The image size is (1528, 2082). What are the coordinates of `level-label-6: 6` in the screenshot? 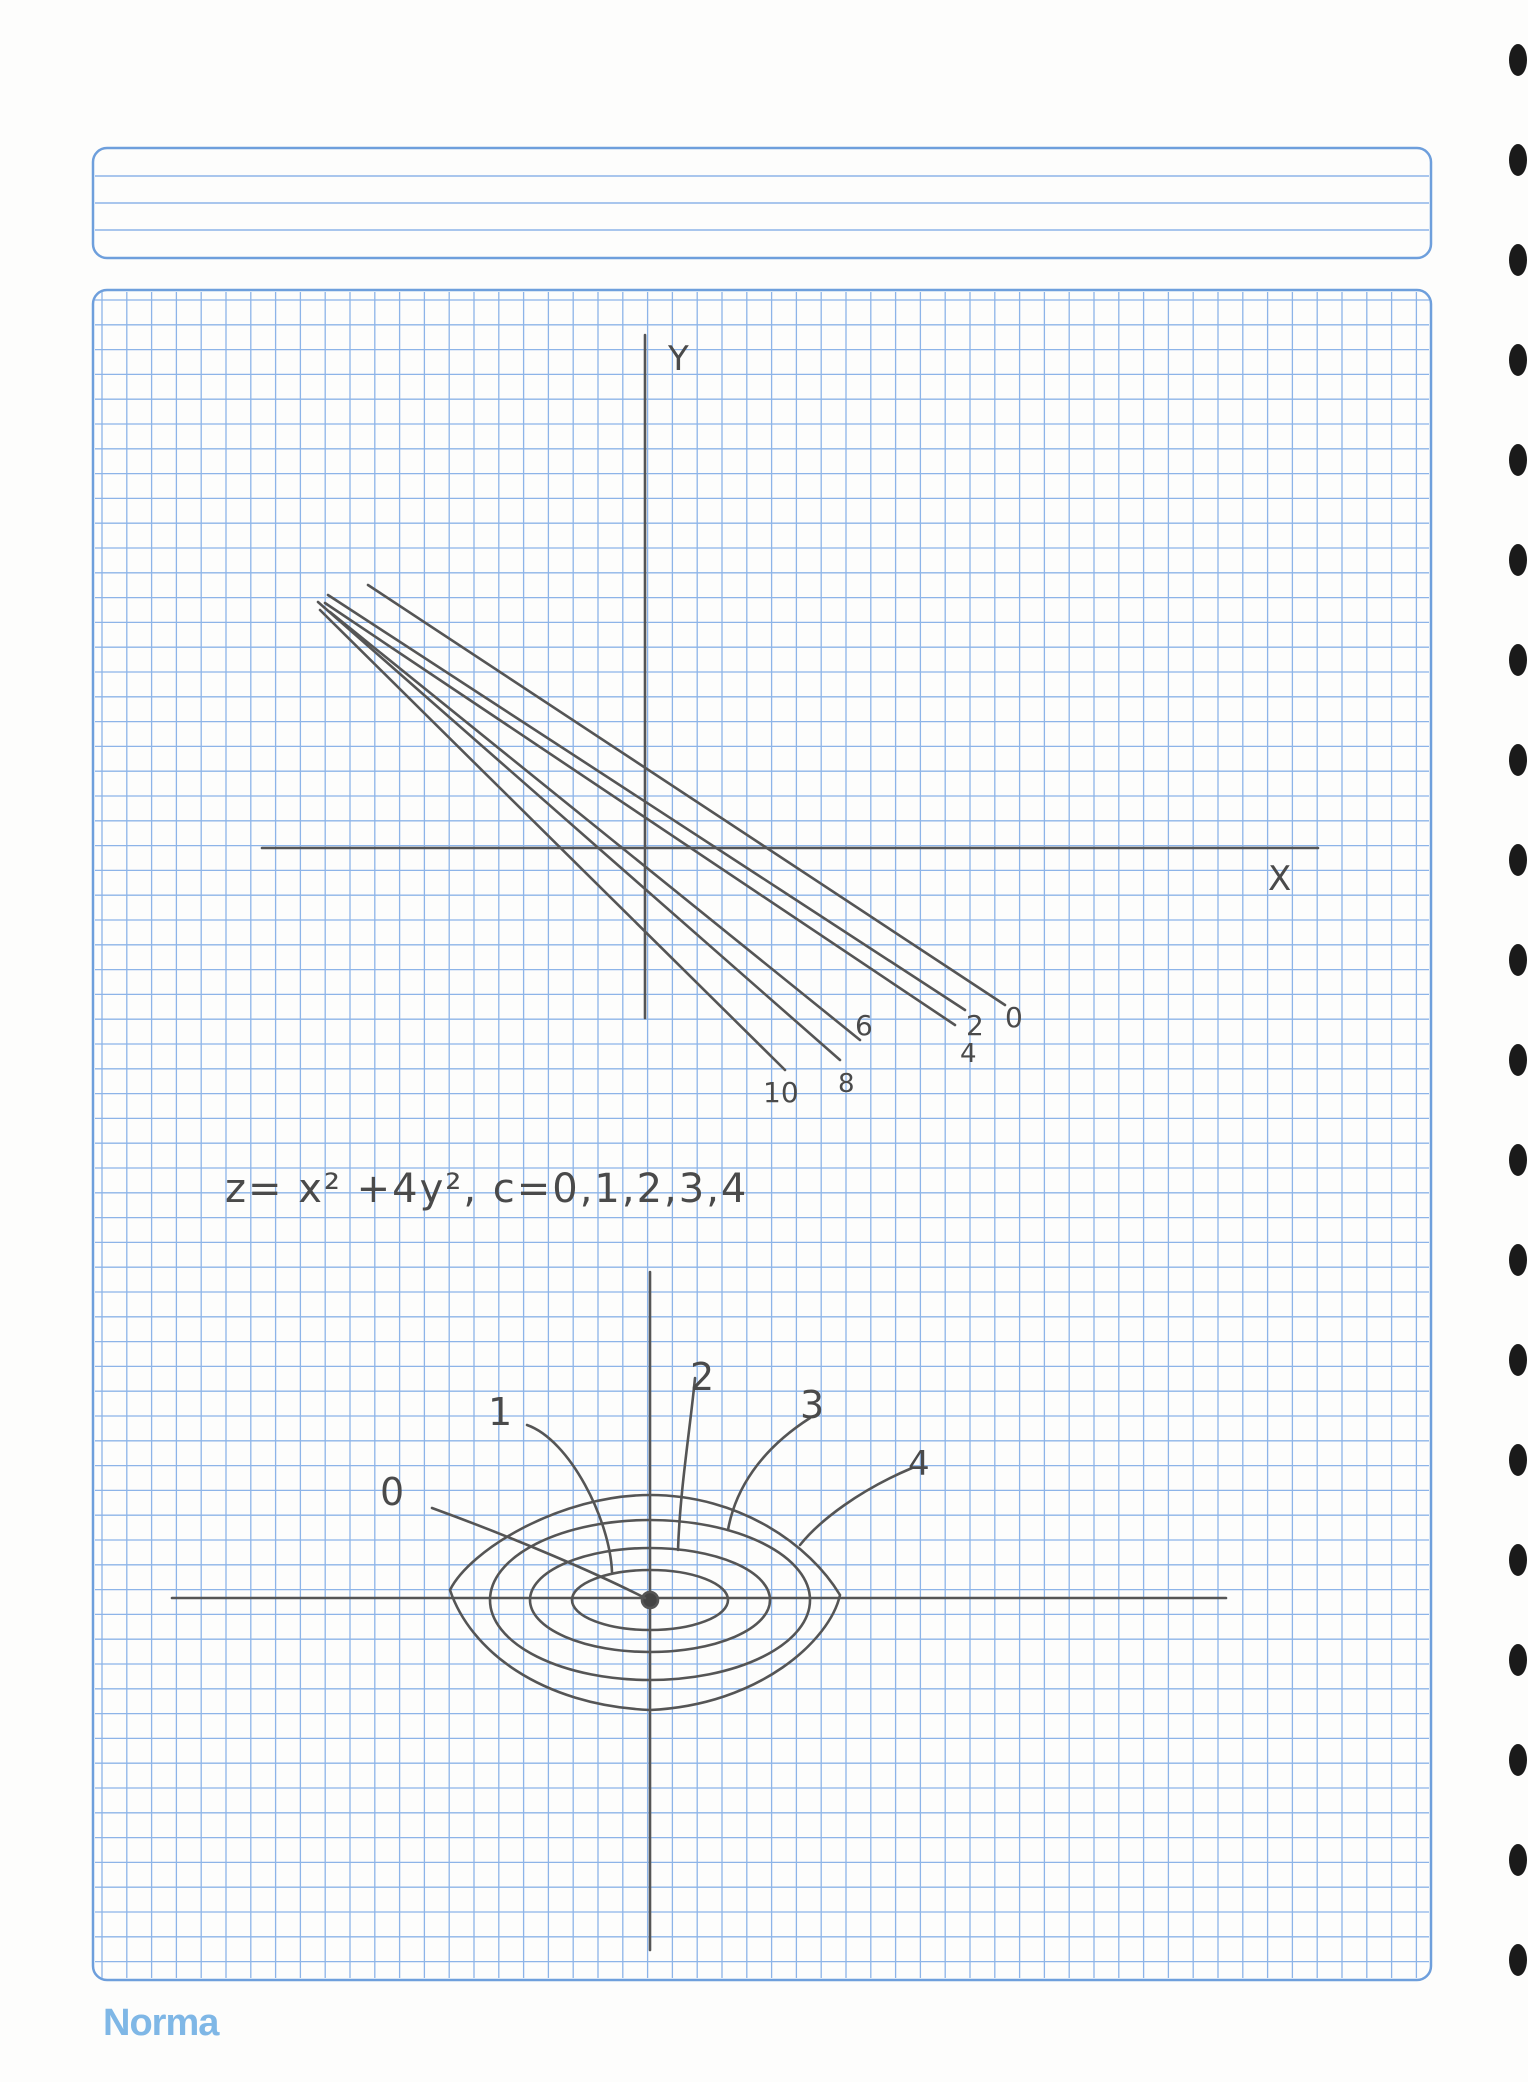 It's located at (864, 1025).